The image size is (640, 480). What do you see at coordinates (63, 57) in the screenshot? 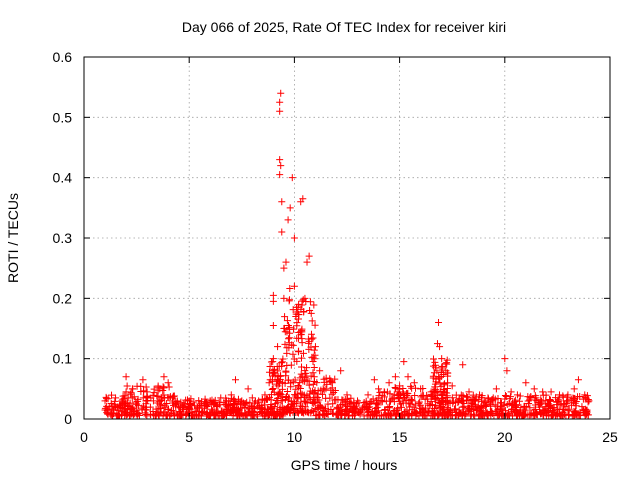
I see `y-tick-label: 0.6` at bounding box center [63, 57].